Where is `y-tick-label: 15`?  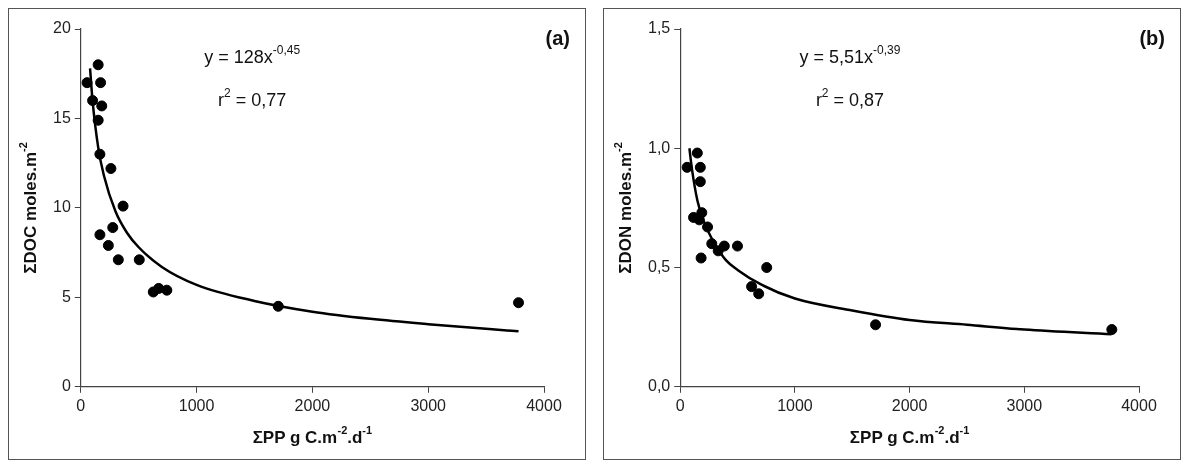 y-tick-label: 15 is located at coordinates (62, 117).